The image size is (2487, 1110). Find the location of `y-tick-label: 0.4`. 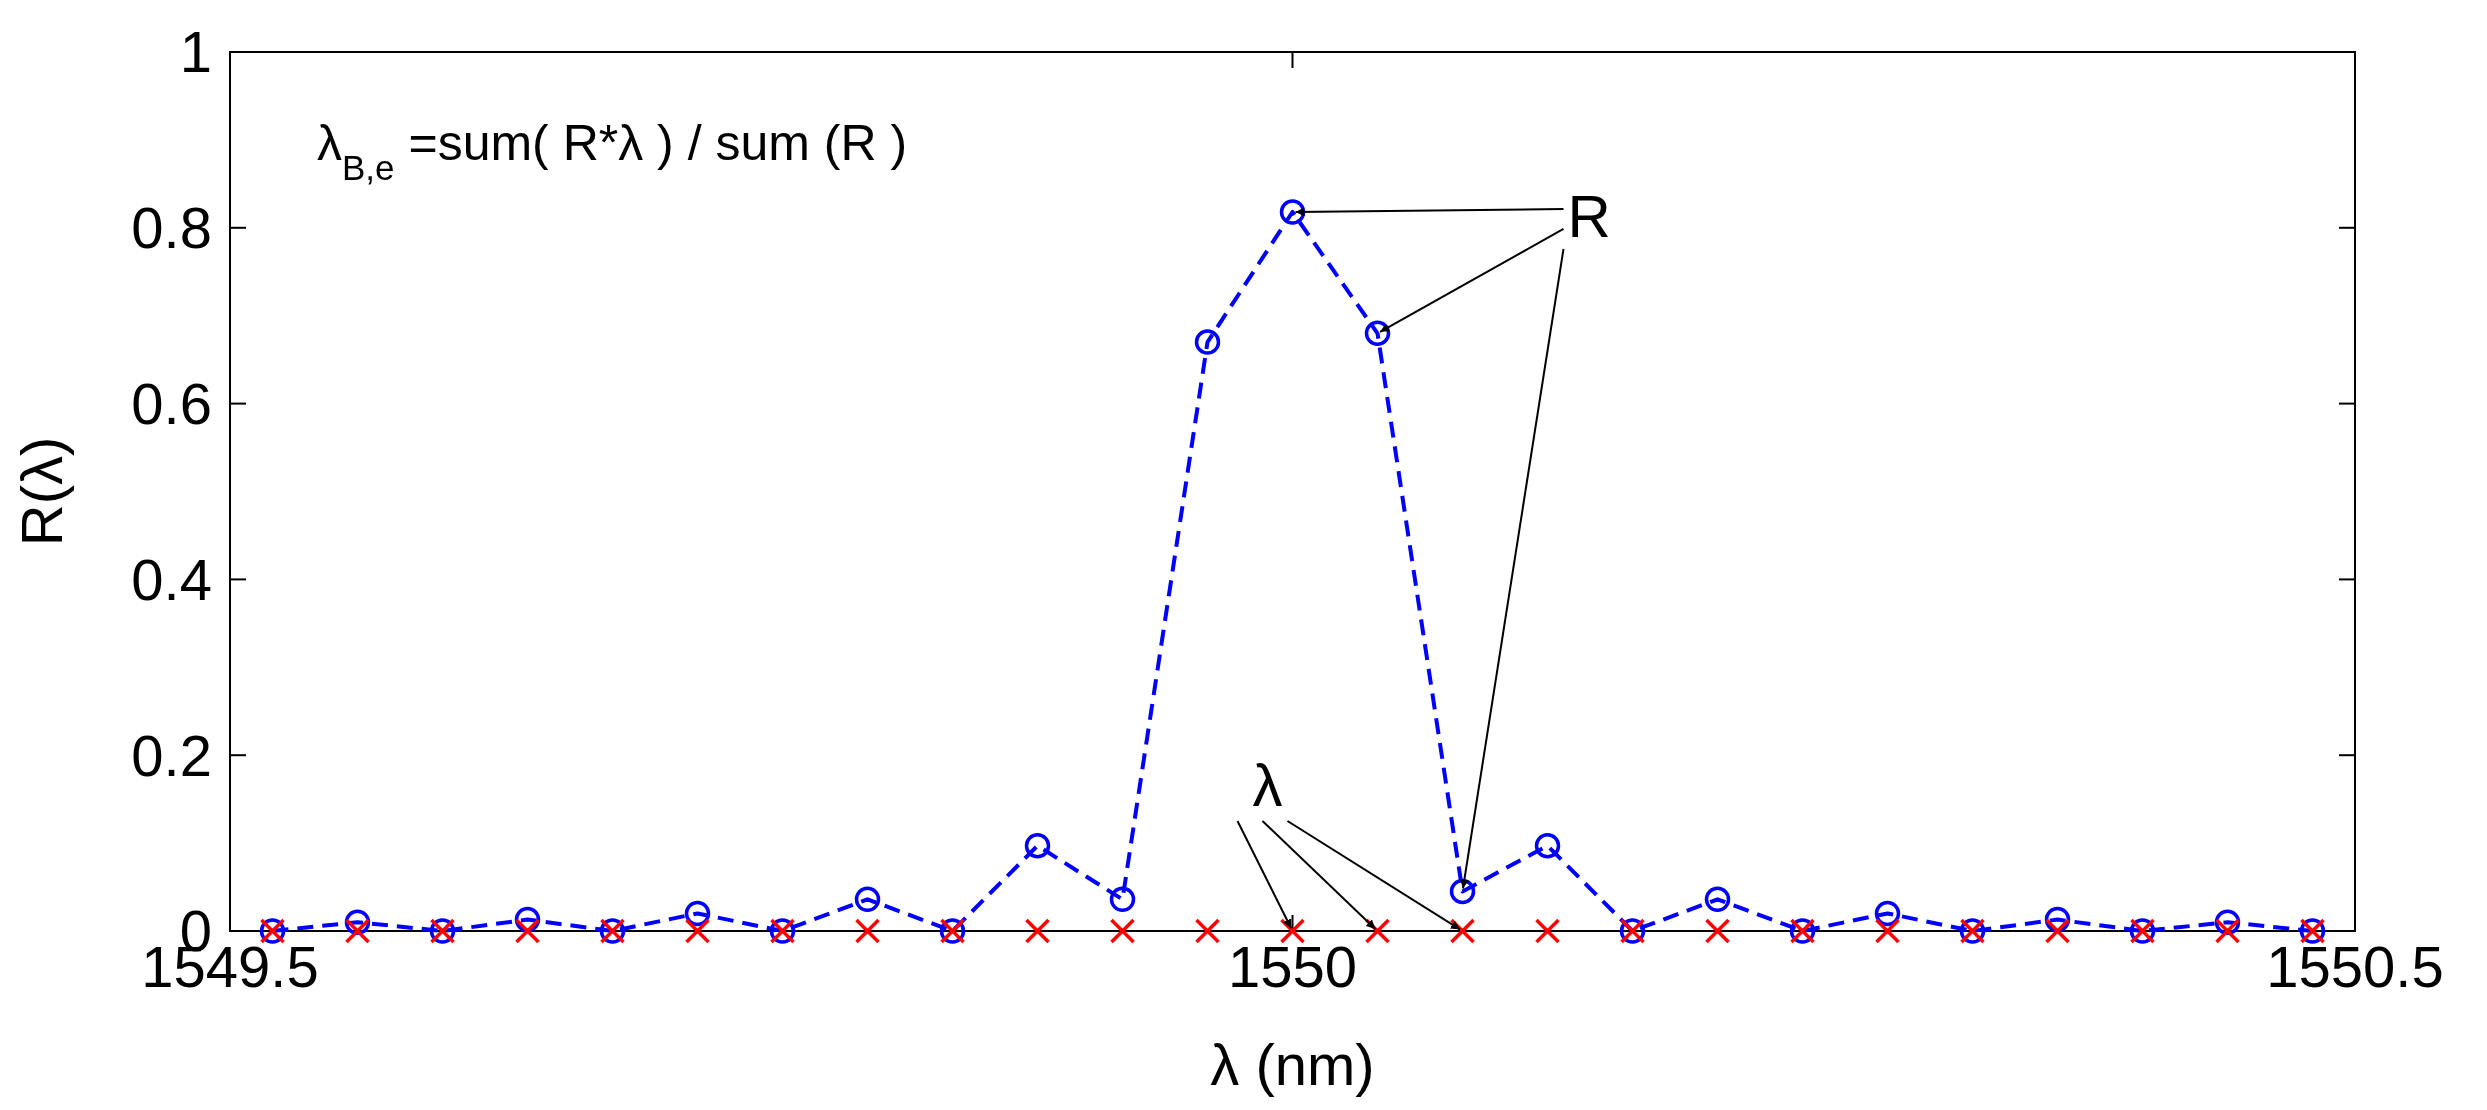

y-tick-label: 0.4 is located at coordinates (171, 579).